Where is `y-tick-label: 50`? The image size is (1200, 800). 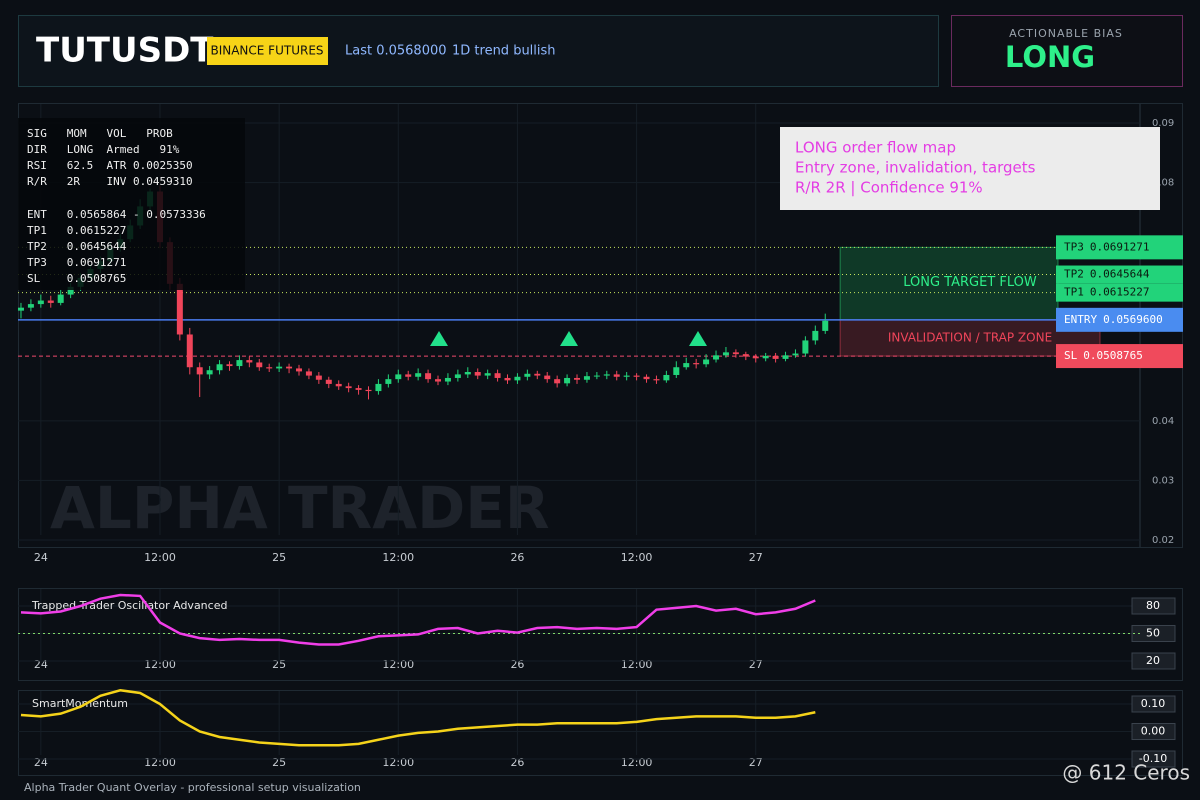
y-tick-label: 50 is located at coordinates (1153, 633).